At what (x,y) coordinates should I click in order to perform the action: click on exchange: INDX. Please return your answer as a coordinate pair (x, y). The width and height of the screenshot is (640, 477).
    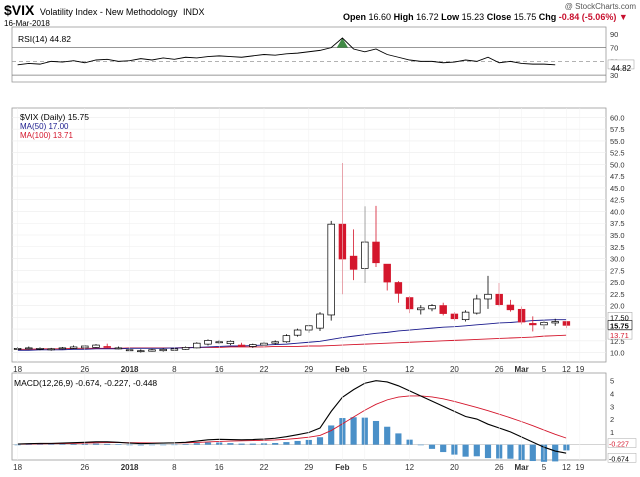
    Looking at the image, I should click on (193, 12).